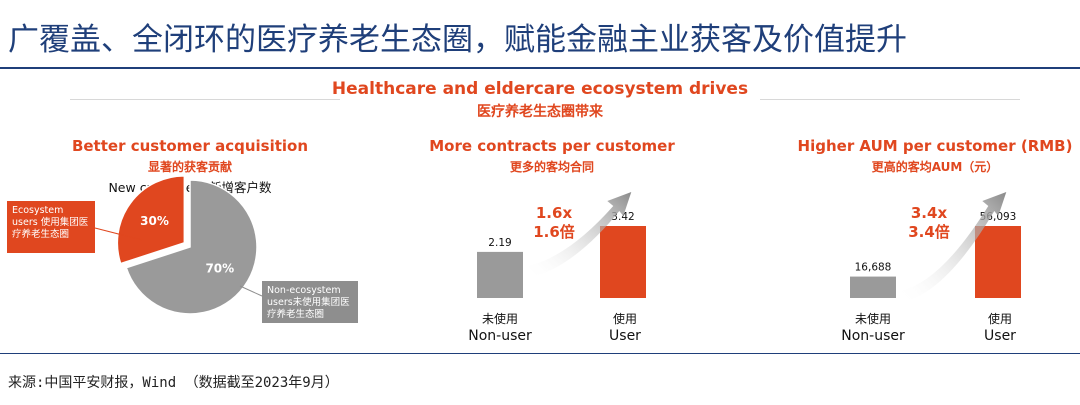 The height and width of the screenshot is (405, 1080). What do you see at coordinates (929, 213) in the screenshot?
I see `multiplier-x-aum: 3.4x` at bounding box center [929, 213].